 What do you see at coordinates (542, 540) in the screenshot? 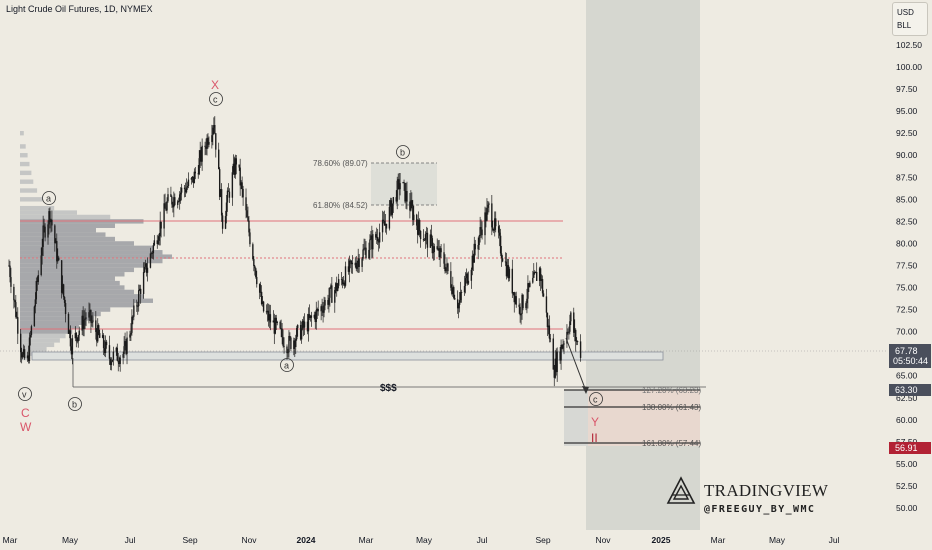
I see `time-tick-label: Sep` at bounding box center [542, 540].